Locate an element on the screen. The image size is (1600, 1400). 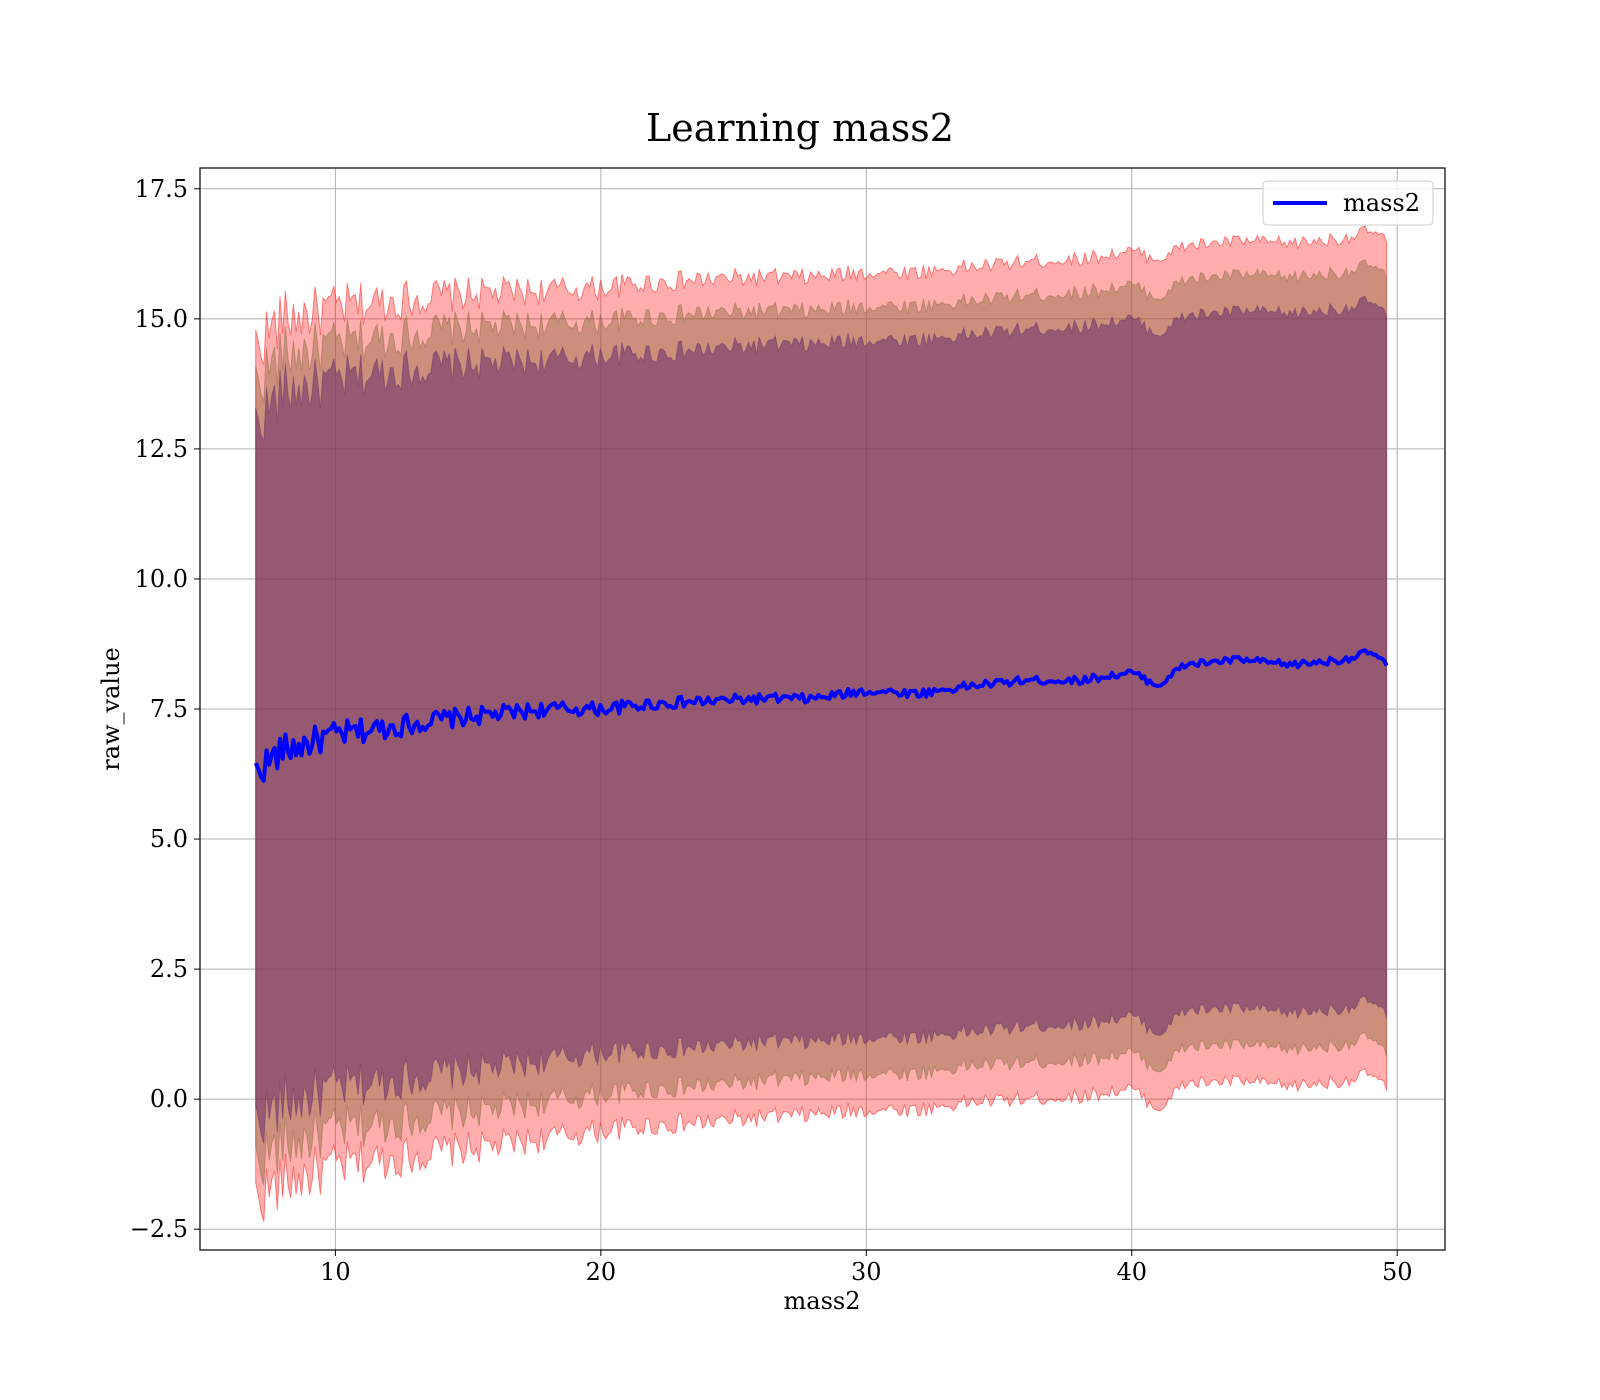
y-tick-label-7: 15.0 is located at coordinates (161, 319).